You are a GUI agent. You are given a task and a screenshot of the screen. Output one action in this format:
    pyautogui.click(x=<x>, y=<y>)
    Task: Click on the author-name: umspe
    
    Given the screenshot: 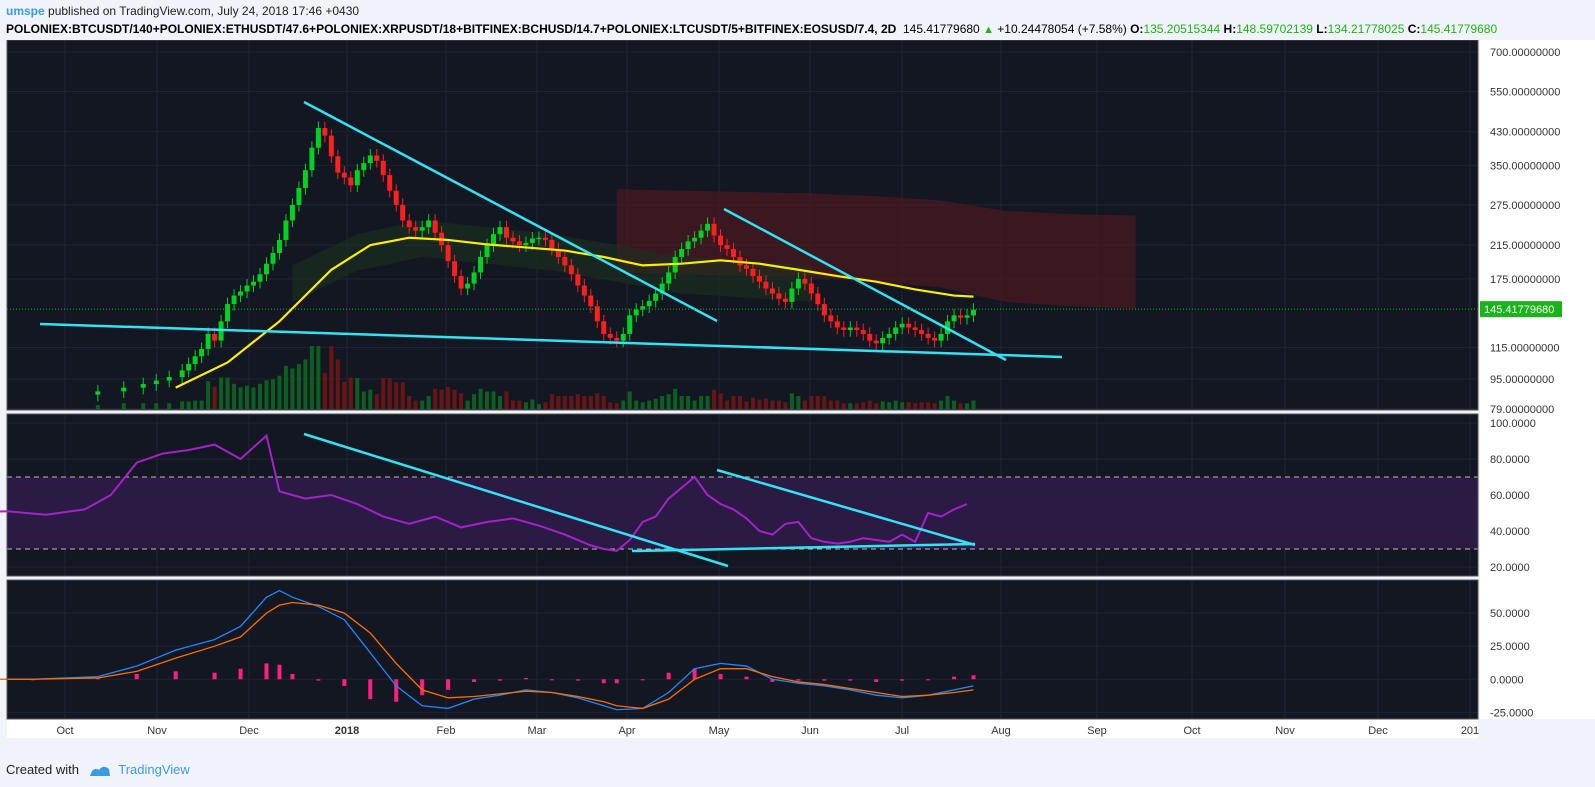 What is the action you would take?
    pyautogui.click(x=25, y=11)
    